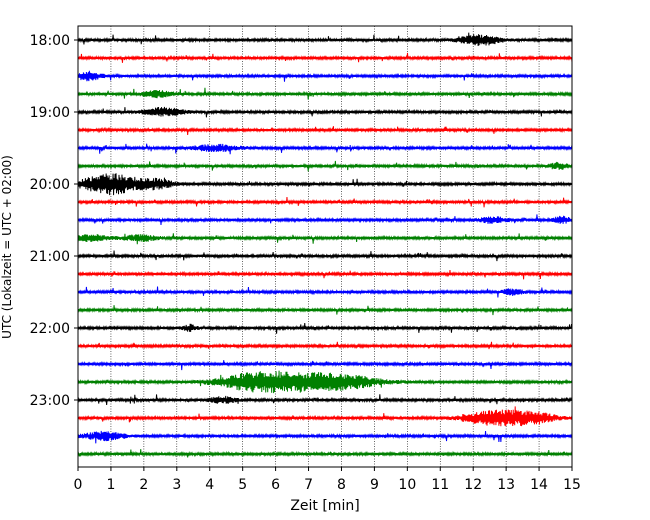  I want to click on x-tick-label: 10, so click(407, 485).